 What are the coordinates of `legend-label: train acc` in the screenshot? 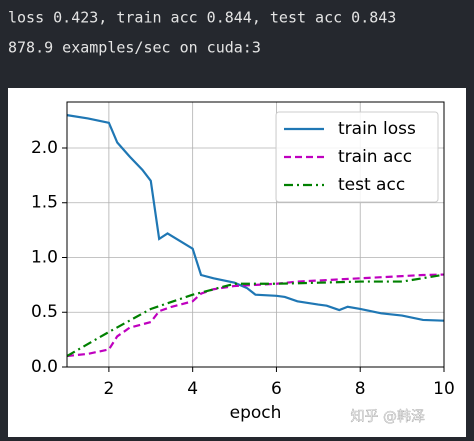 It's located at (375, 157).